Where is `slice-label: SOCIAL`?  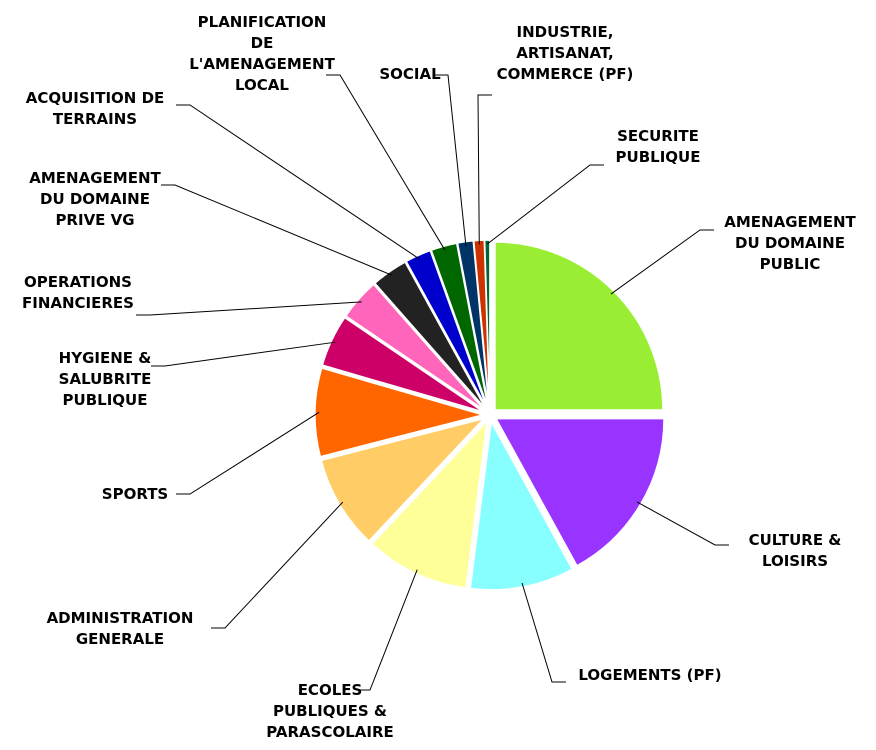
slice-label: SOCIAL is located at coordinates (410, 74).